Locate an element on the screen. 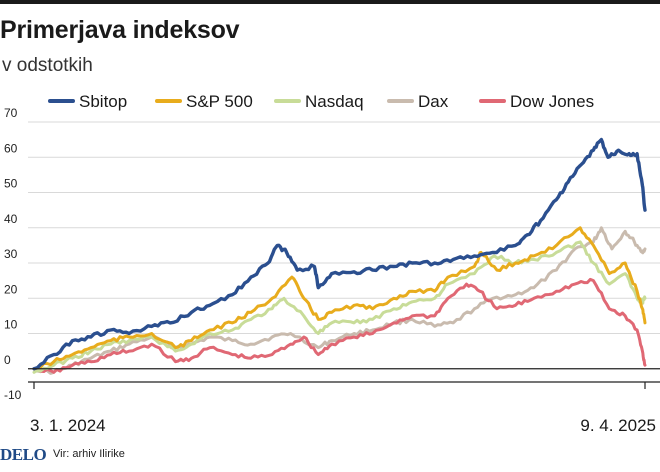  x-tick-label-start: 3. 1. 2024 is located at coordinates (68, 425).